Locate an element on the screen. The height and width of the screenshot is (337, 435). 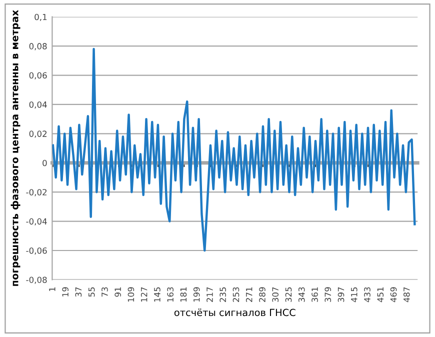
y-tick-label: 0,04 is located at coordinates (38, 105).